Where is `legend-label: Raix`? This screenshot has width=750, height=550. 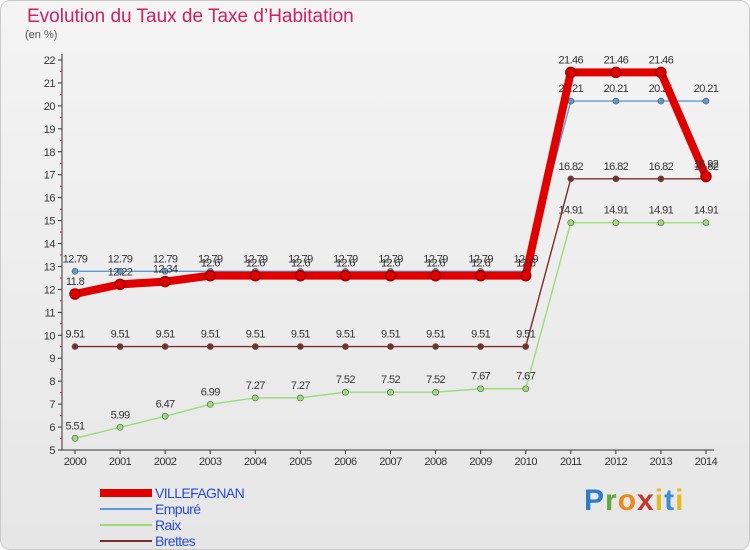 legend-label: Raix is located at coordinates (168, 525).